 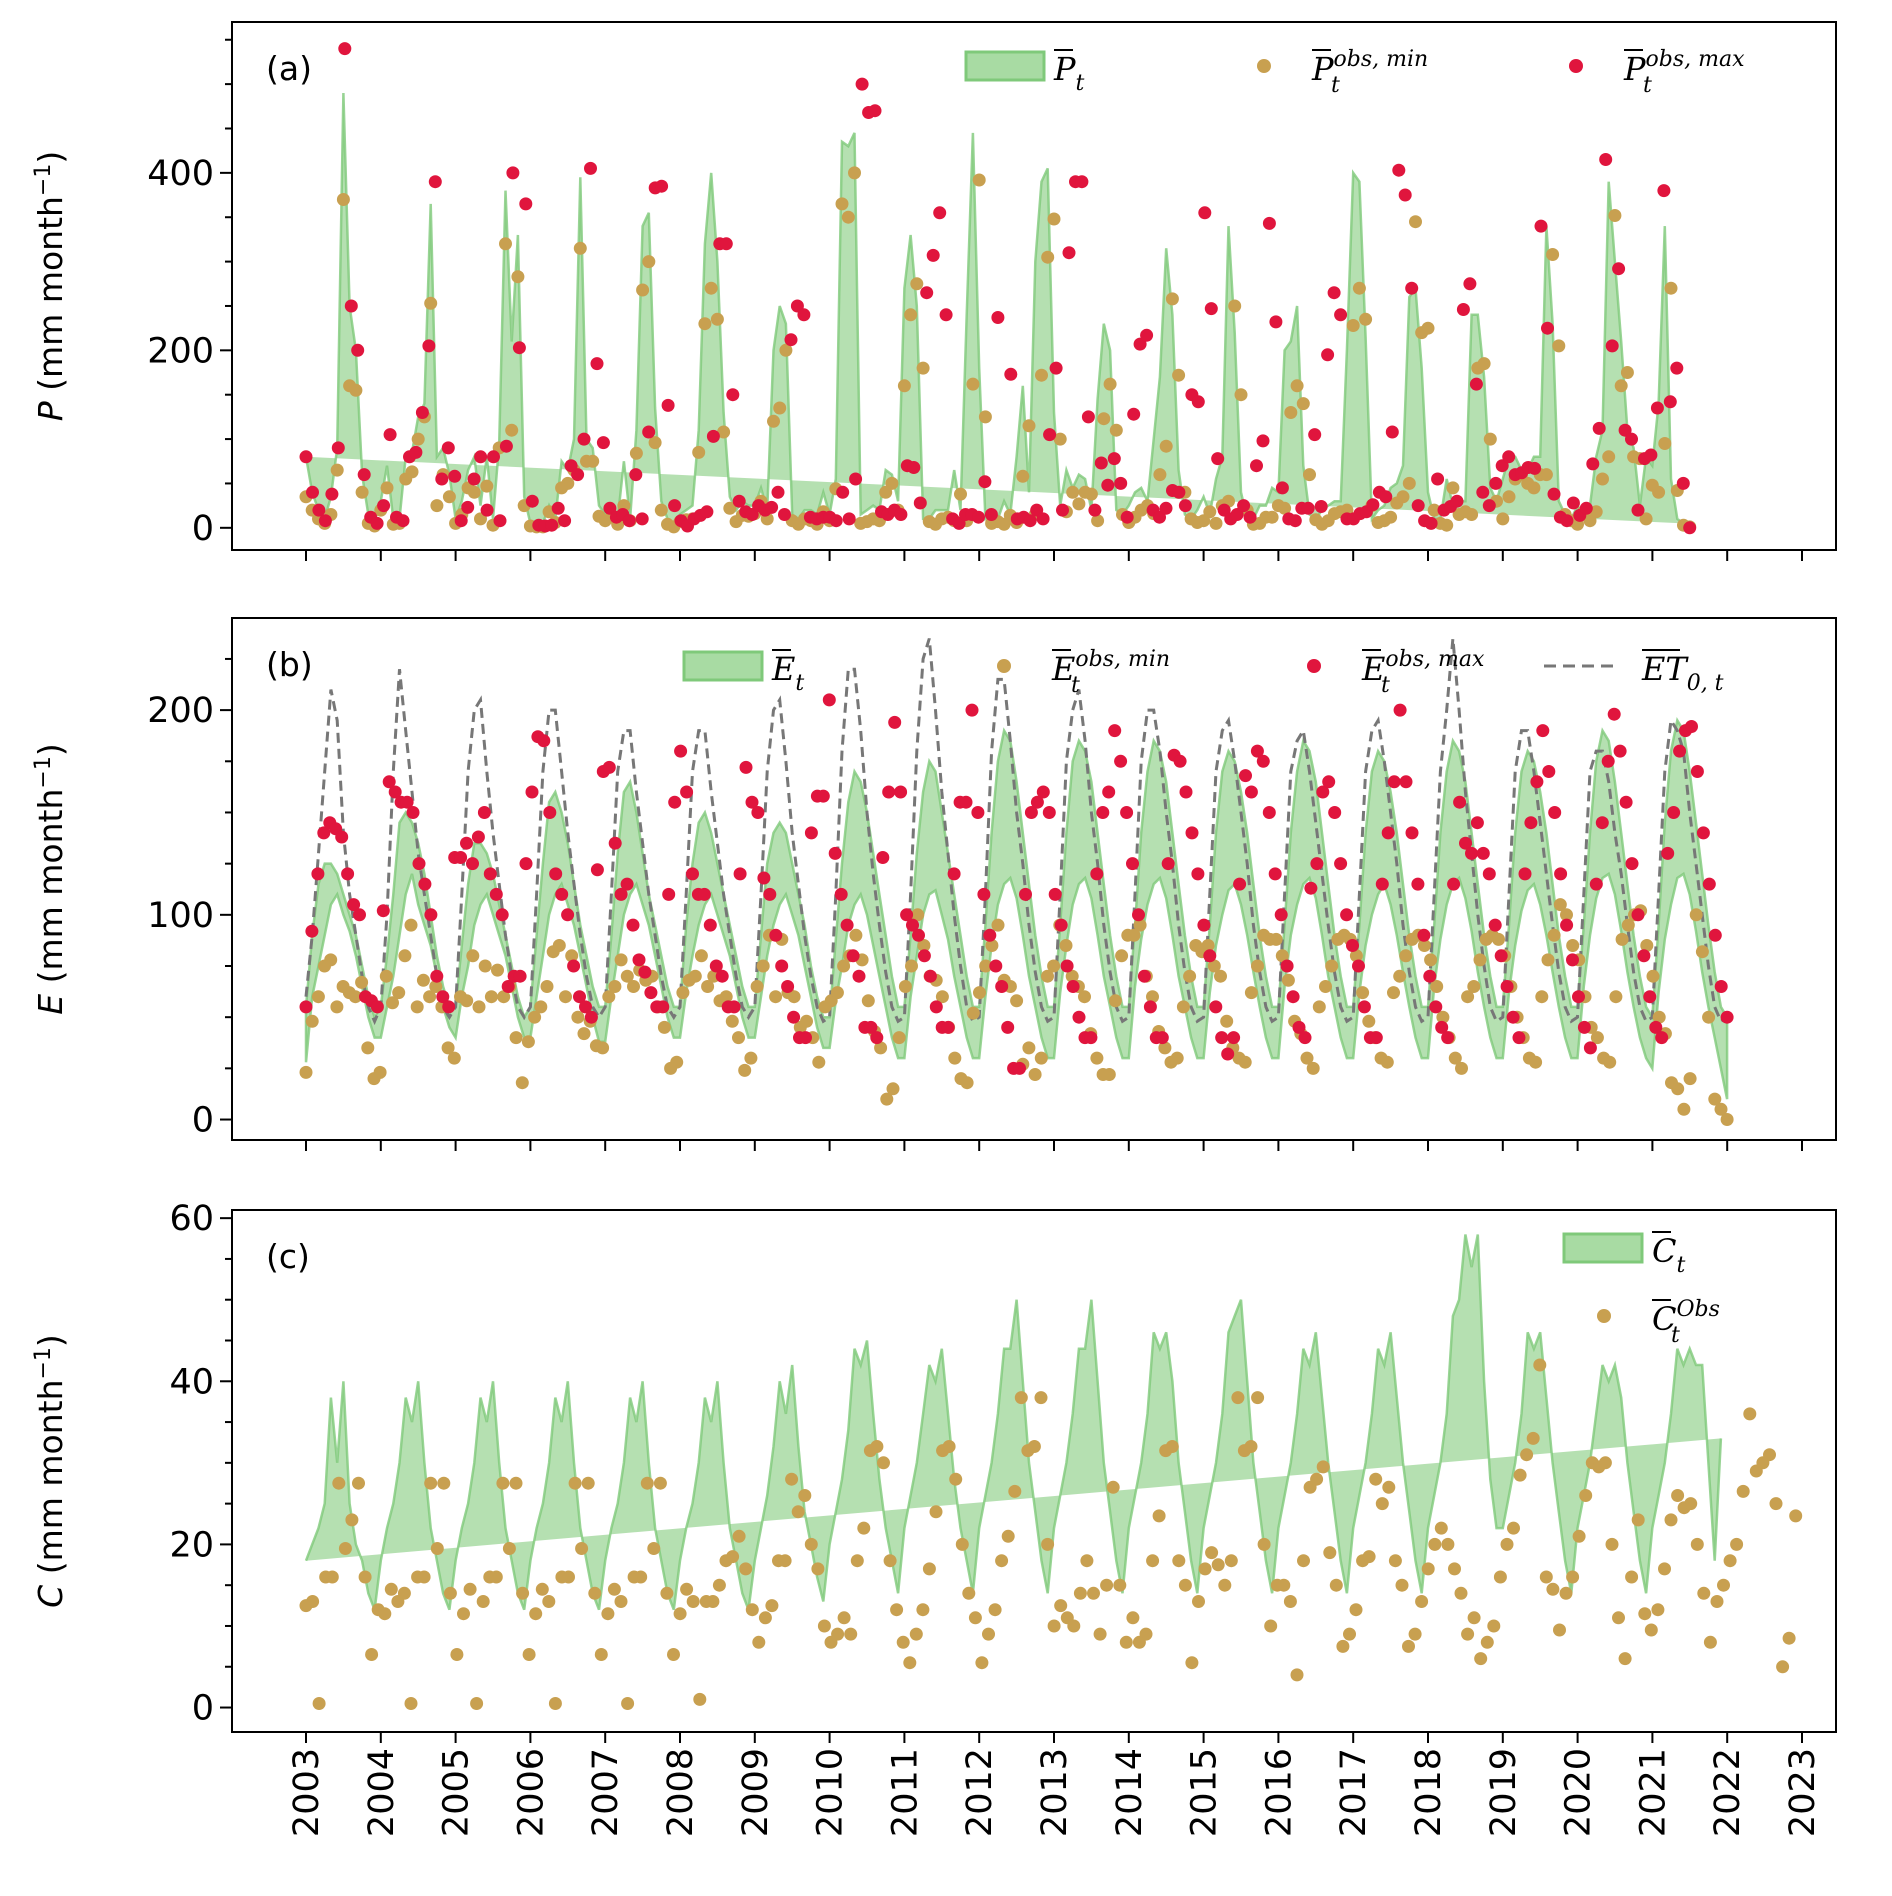 I want to click on legend-swatch-max, so click(x=1576, y=66).